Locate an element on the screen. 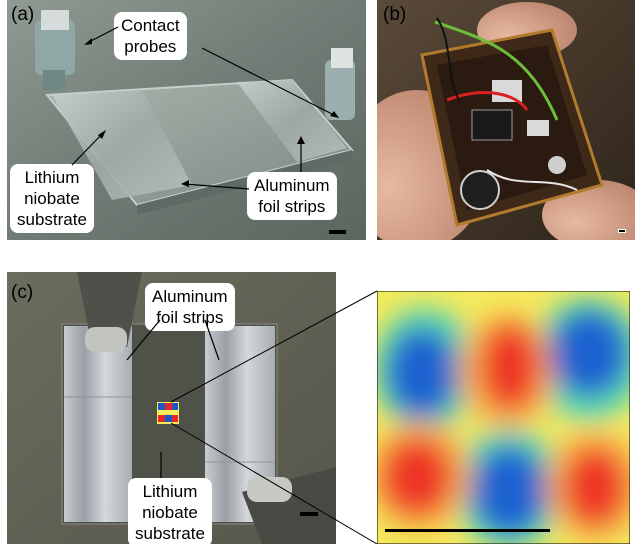 This screenshot has height=547, width=635. scale-bar-b-inner is located at coordinates (622, 231).